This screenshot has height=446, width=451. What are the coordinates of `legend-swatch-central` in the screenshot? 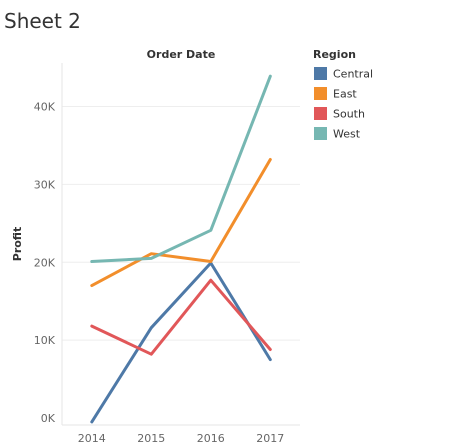 It's located at (320, 73).